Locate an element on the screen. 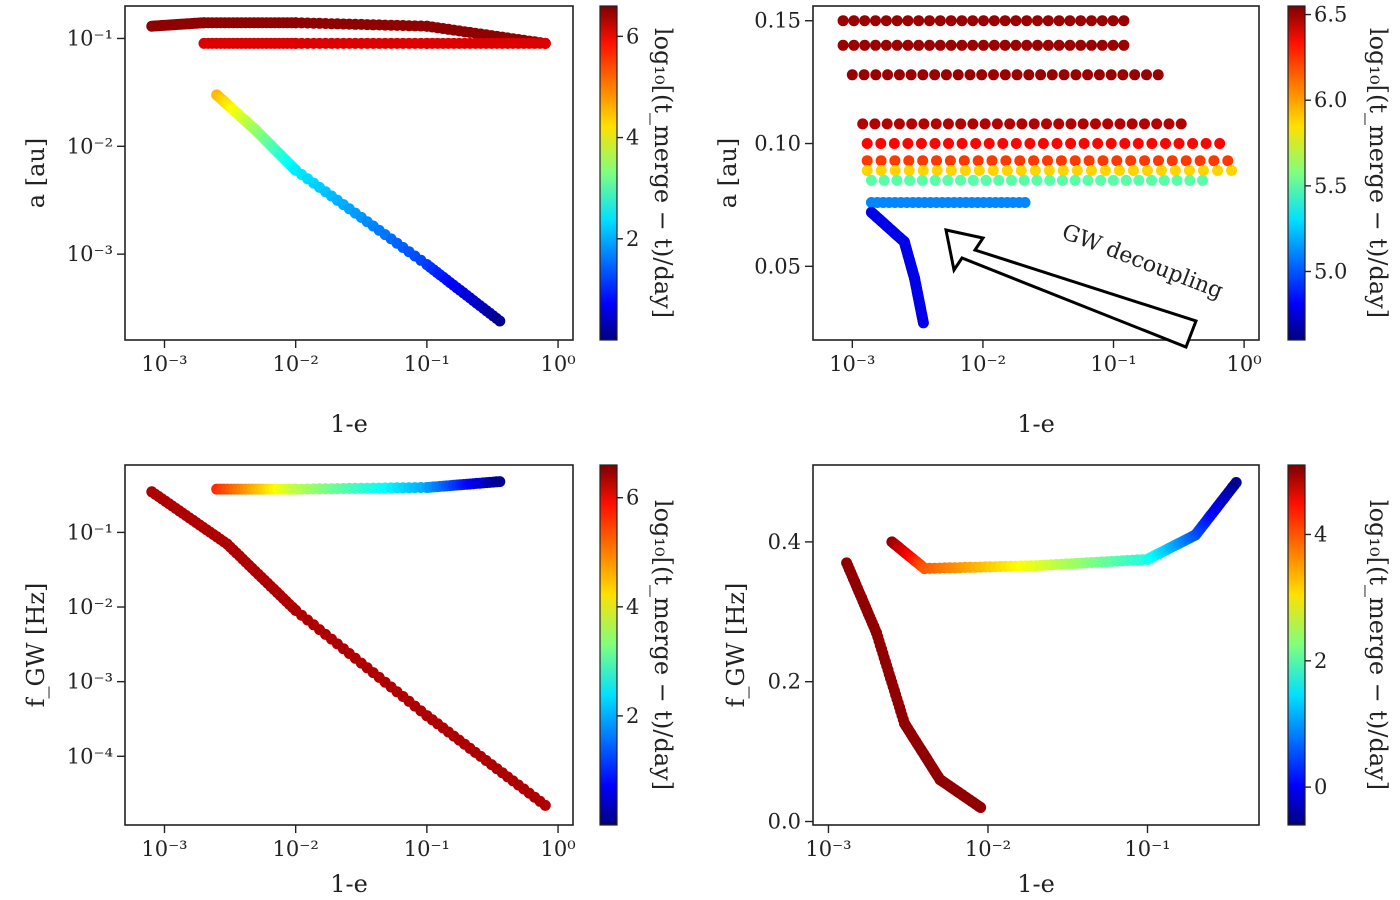 This screenshot has width=1400, height=900. colorbar-tick-label: 6.5 is located at coordinates (1330, 15).